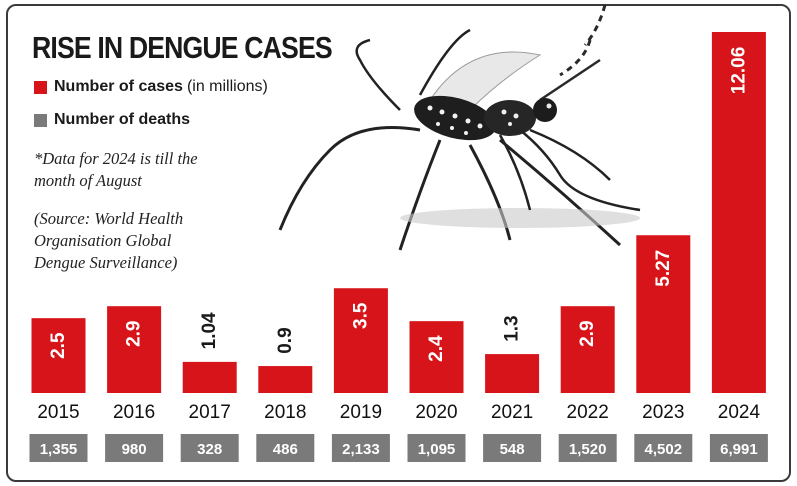  I want to click on bar-cases-2016, so click(134, 349).